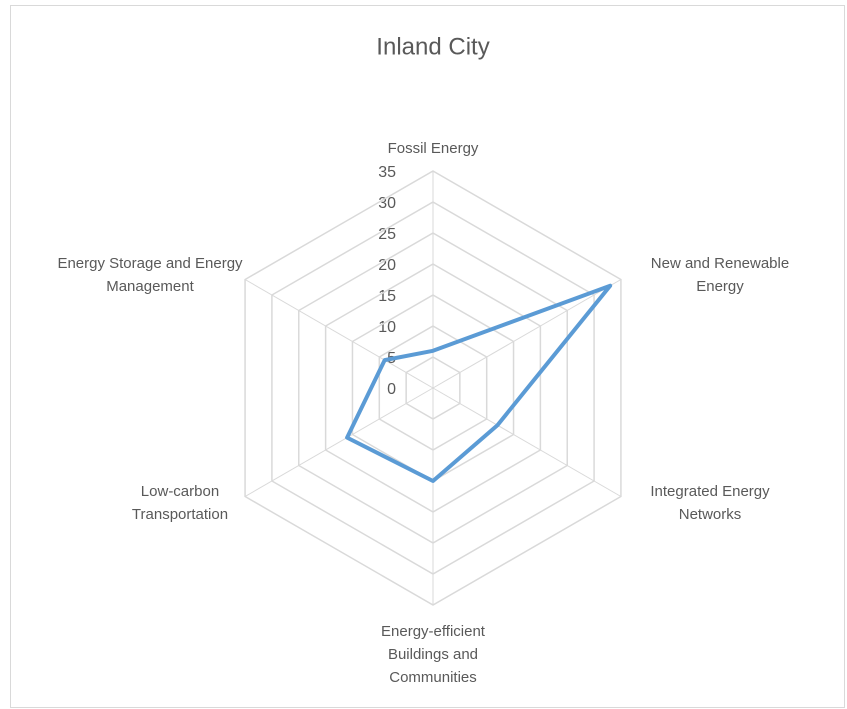 The height and width of the screenshot is (709, 847). I want to click on category-label: Energy Storage and Energy Management, so click(150, 275).